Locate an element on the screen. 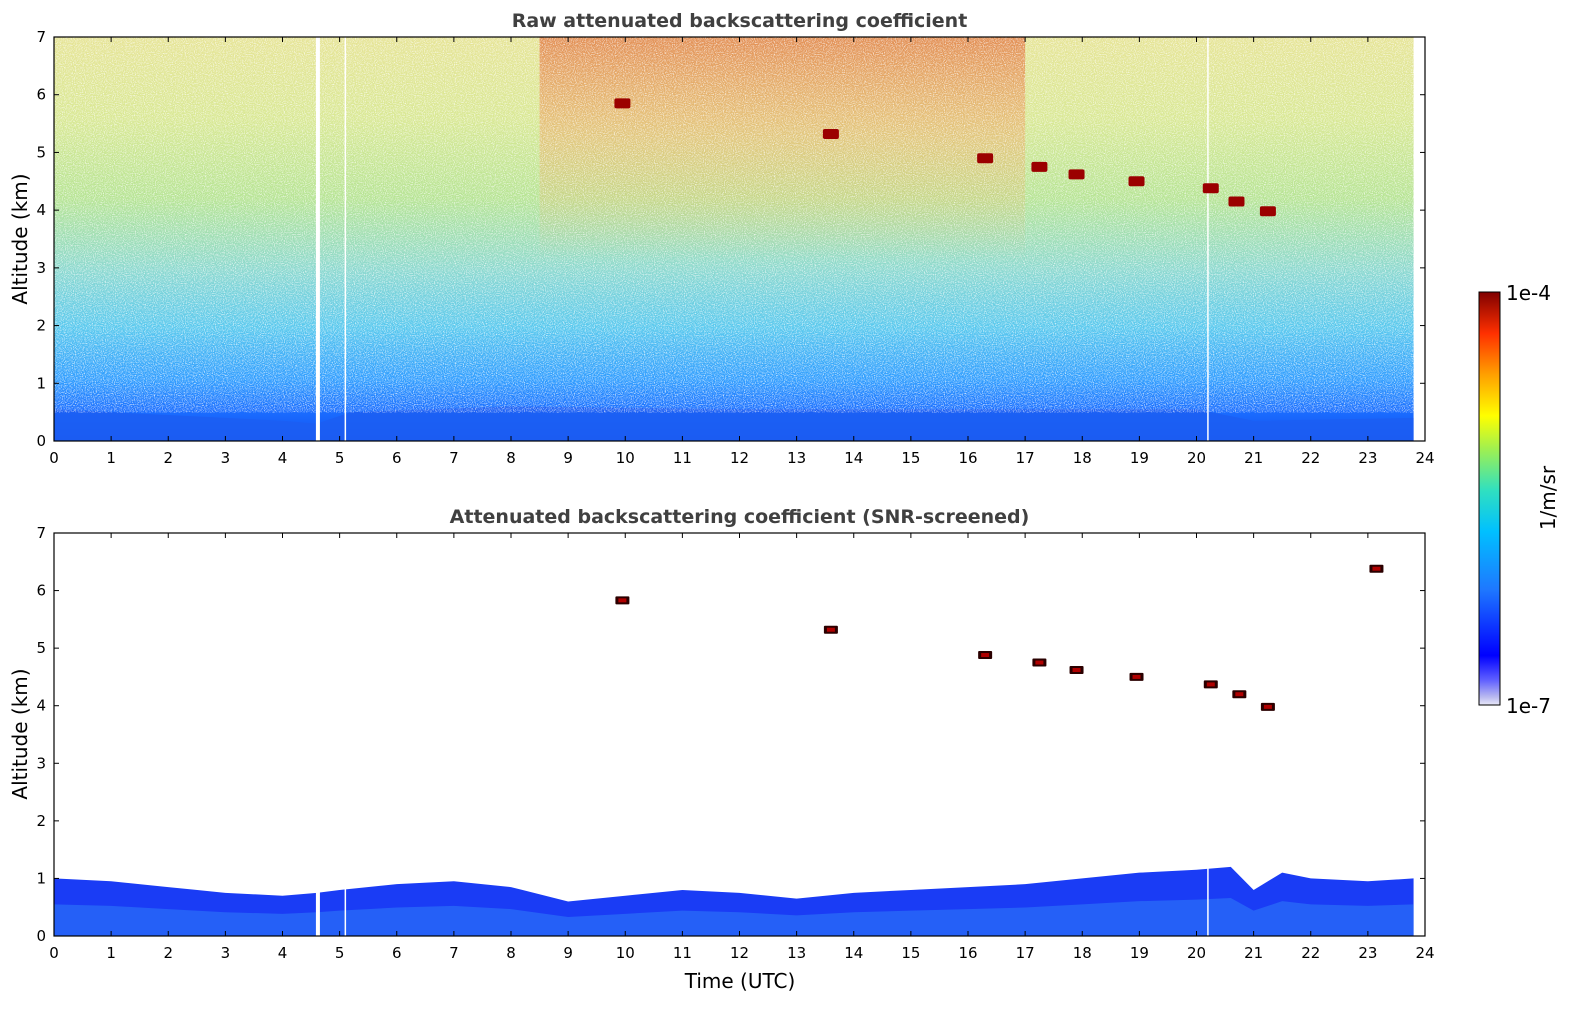 The height and width of the screenshot is (1020, 1595). screened-x-tick-label: 2 is located at coordinates (168, 953).